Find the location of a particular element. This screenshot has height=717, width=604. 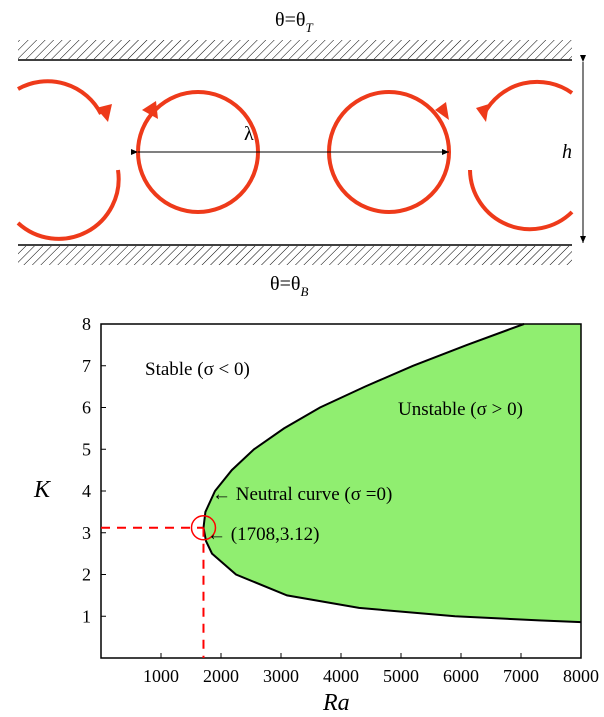

height-label: h is located at coordinates (567, 152).